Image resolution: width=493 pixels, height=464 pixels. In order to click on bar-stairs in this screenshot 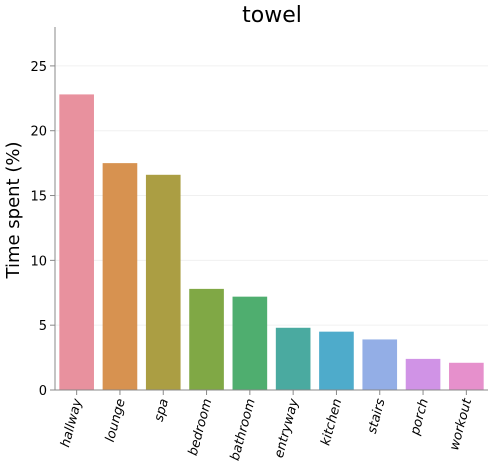, I will do `click(380, 364)`.